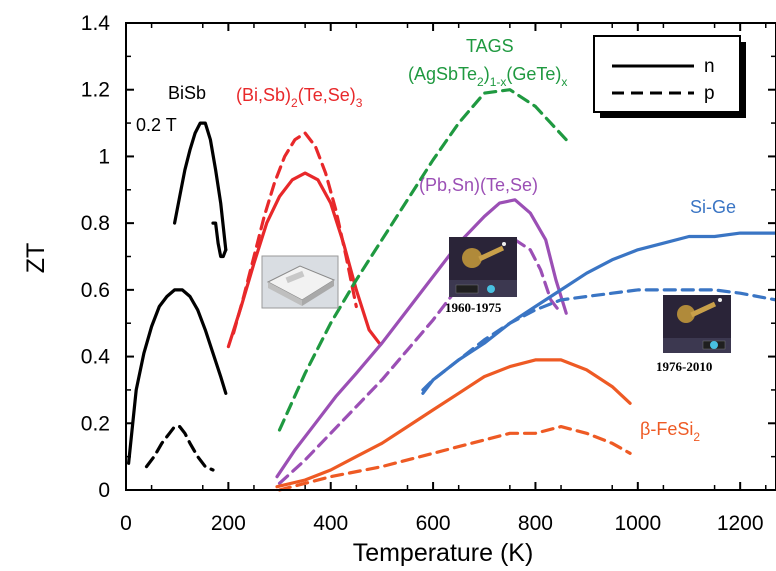 Image resolution: width=776 pixels, height=571 pixels. I want to click on y-tick-label-3: 0.6, so click(95, 290).